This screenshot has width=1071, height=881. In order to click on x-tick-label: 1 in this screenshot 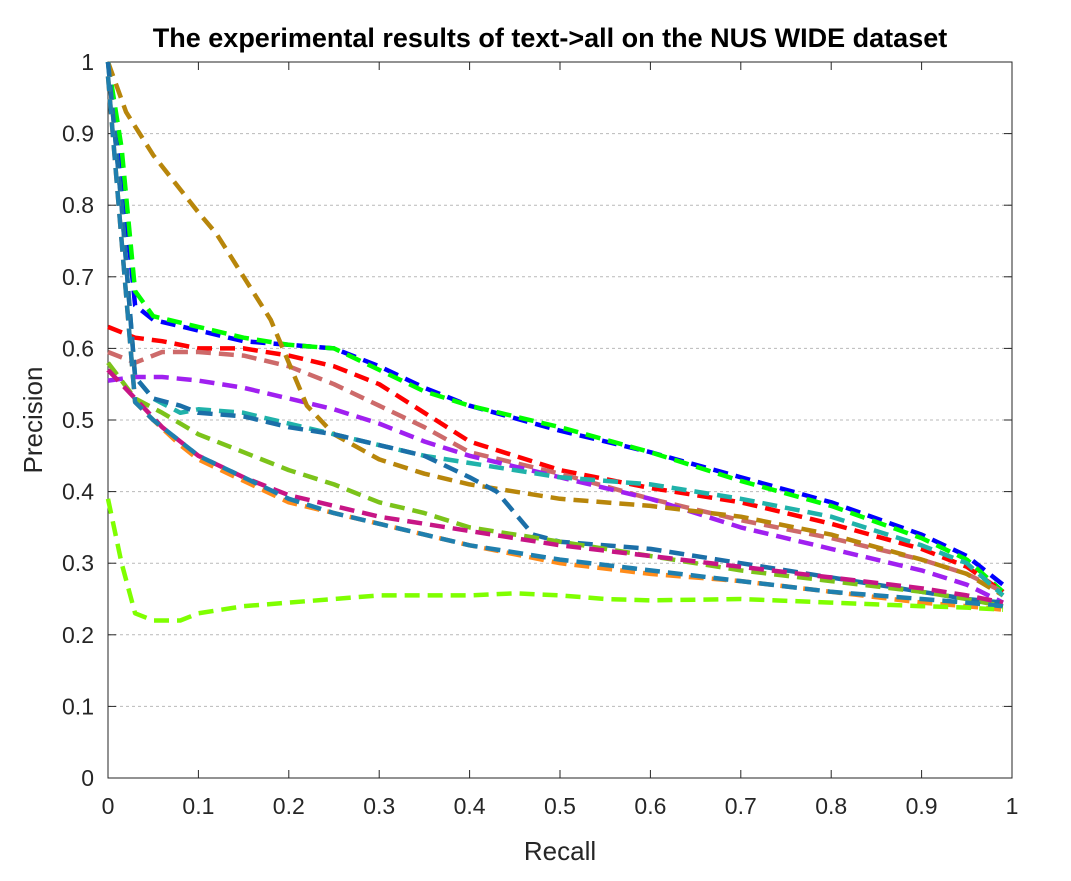, I will do `click(1012, 806)`.